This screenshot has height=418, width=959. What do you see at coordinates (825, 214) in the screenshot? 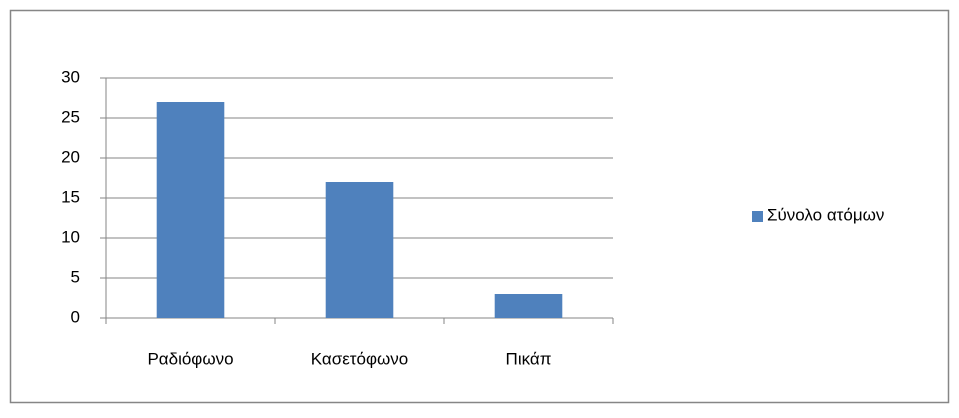
I see `legend-label: Σύνολο ατόμων` at bounding box center [825, 214].